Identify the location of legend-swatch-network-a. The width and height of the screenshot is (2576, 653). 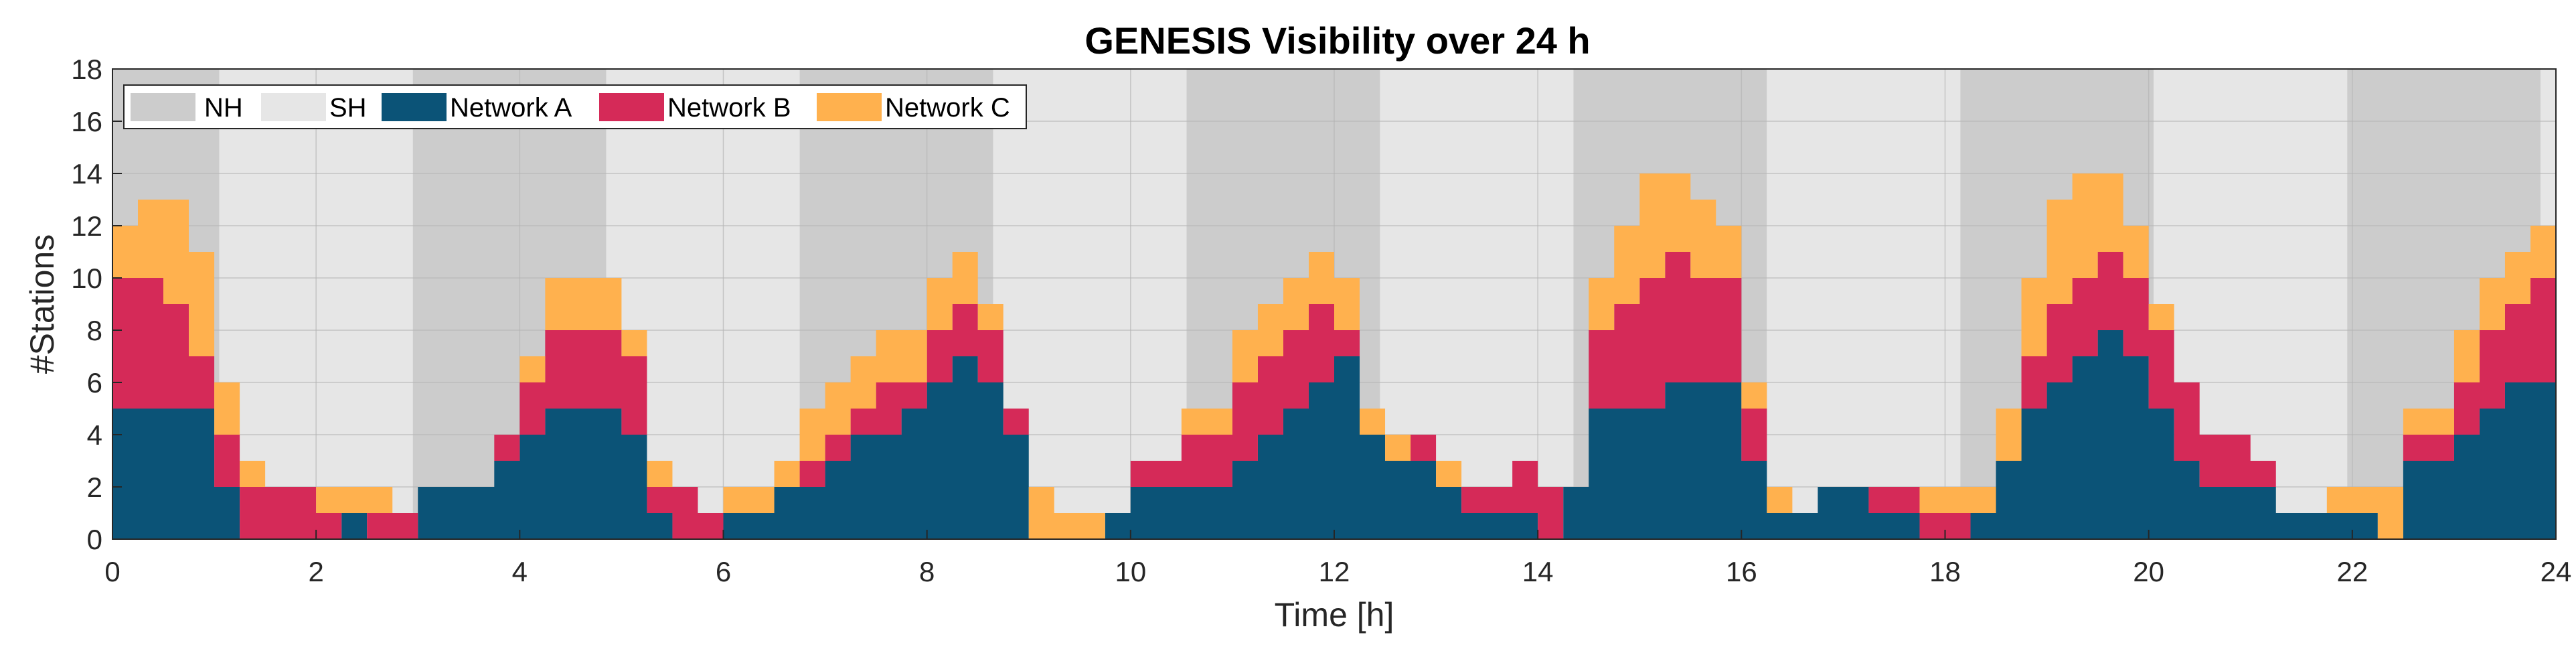
(415, 107).